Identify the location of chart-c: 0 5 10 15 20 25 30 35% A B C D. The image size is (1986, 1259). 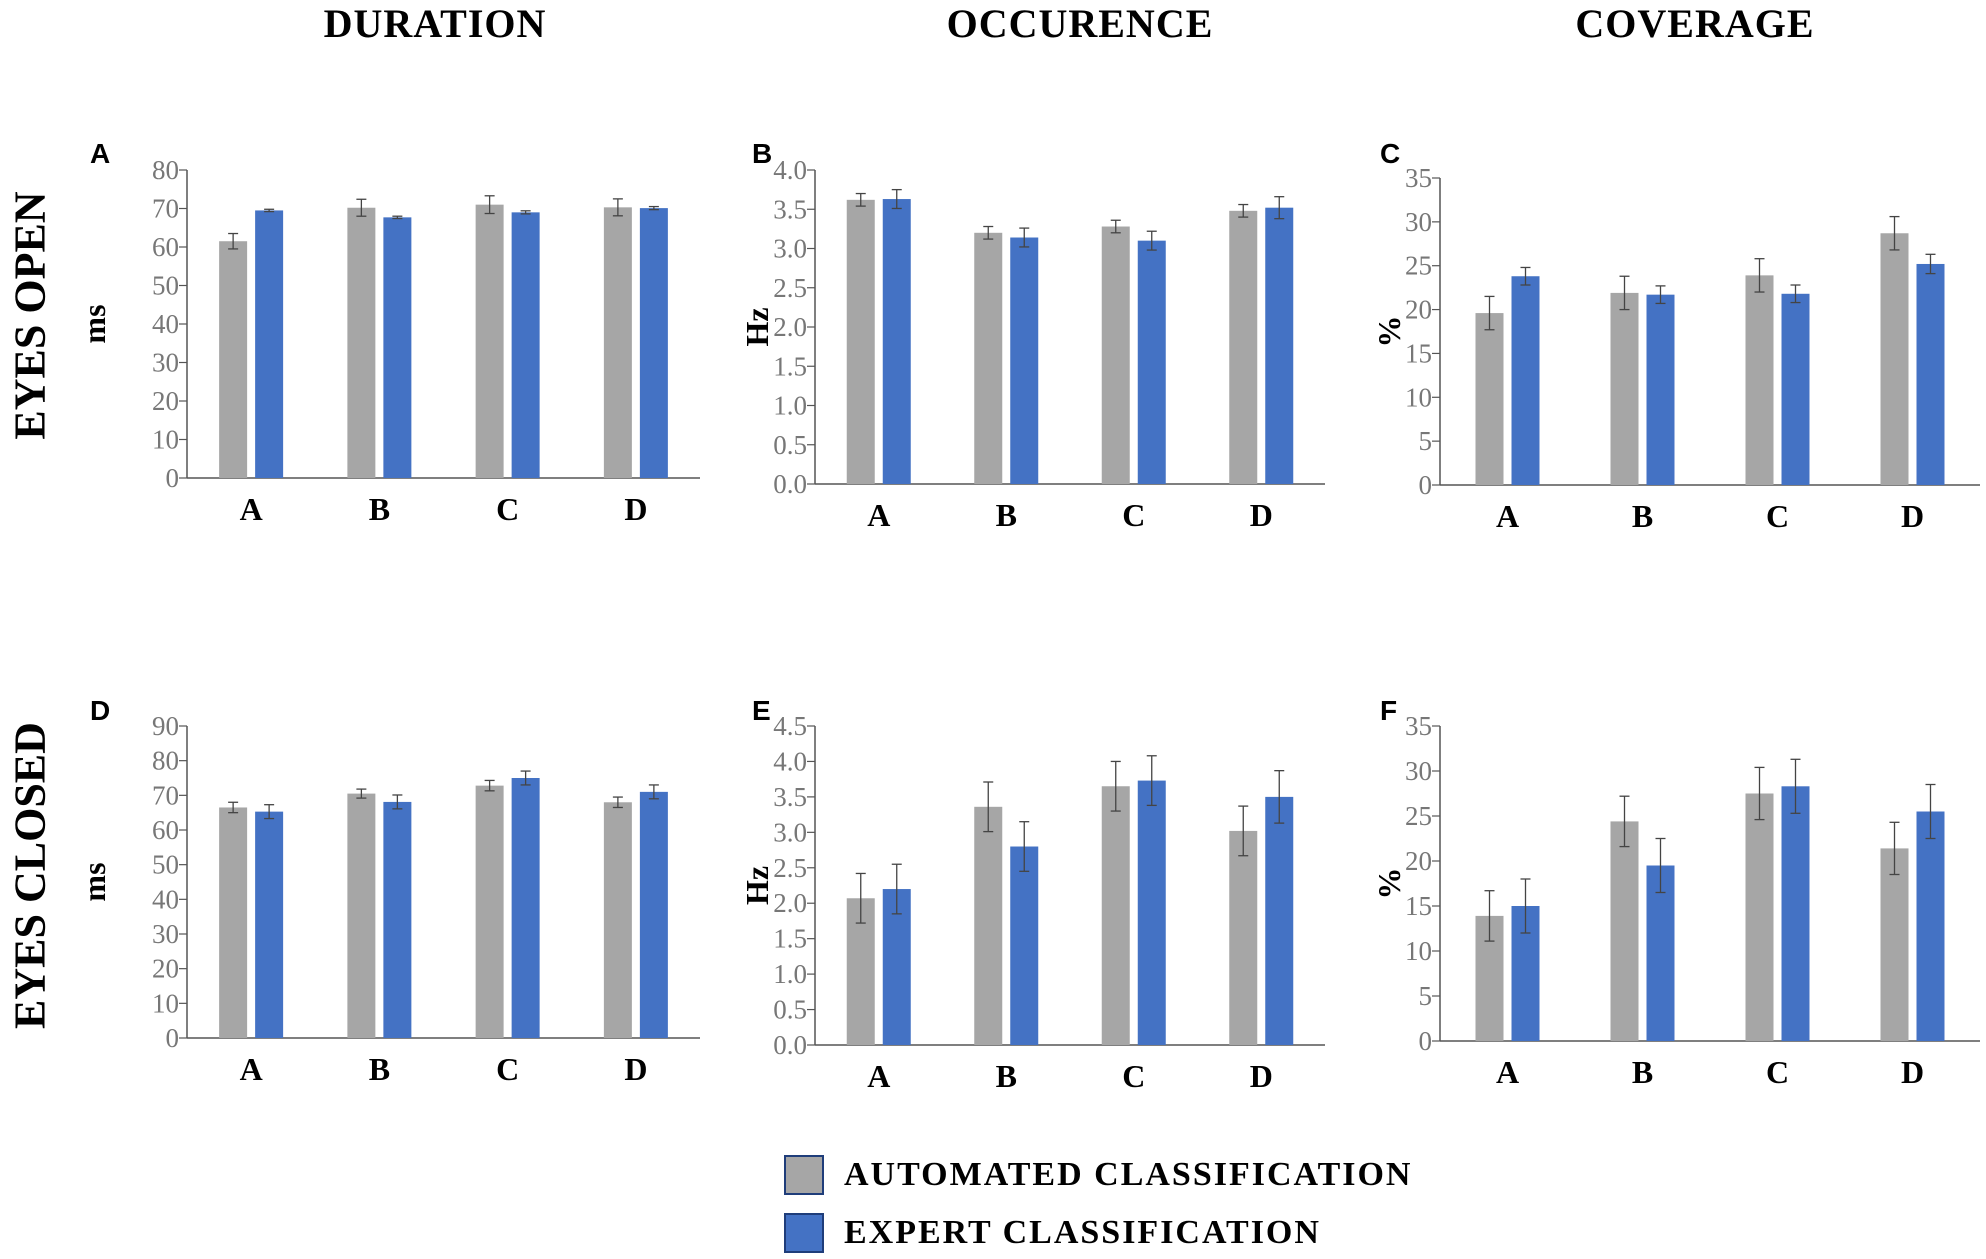
(1675, 348).